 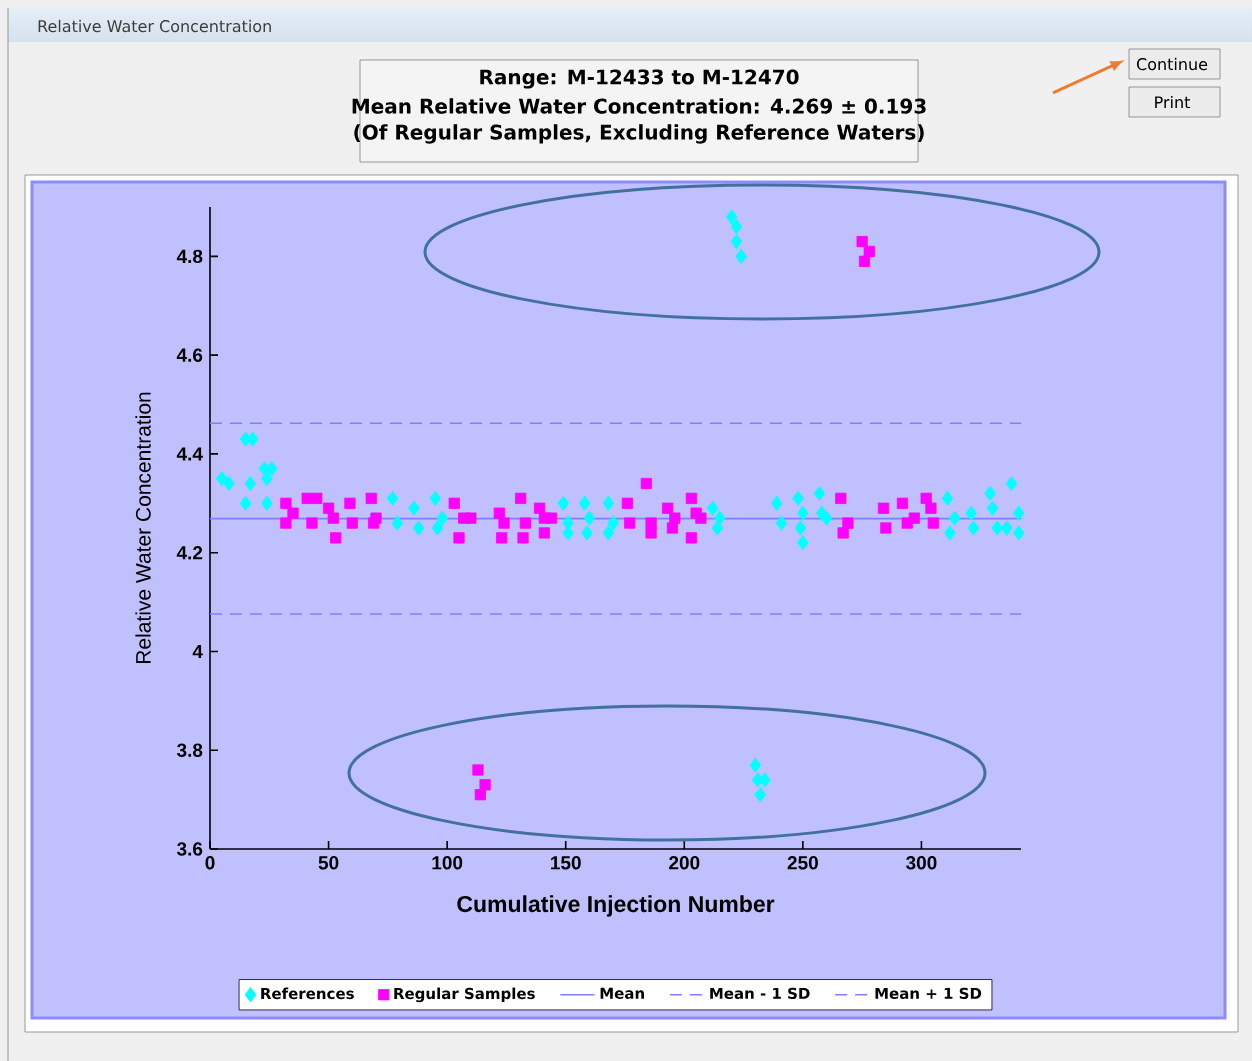 What do you see at coordinates (189, 553) in the screenshot?
I see `y-tick-label: 4.2` at bounding box center [189, 553].